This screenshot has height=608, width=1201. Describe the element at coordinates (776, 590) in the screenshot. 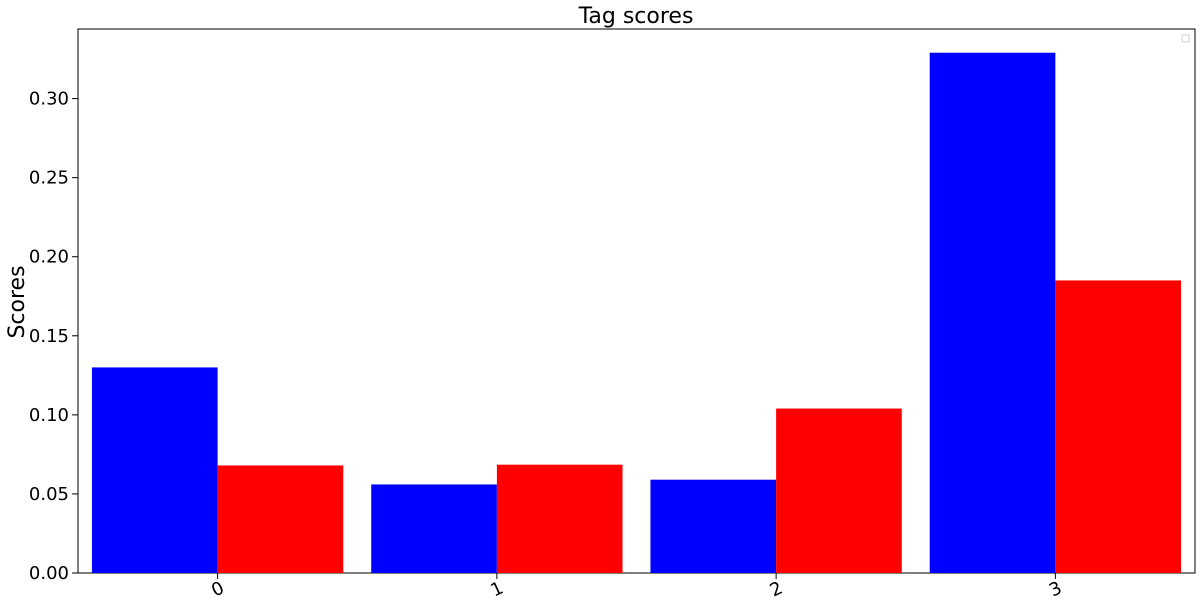

I see `x-tick-label: 2` at that location.